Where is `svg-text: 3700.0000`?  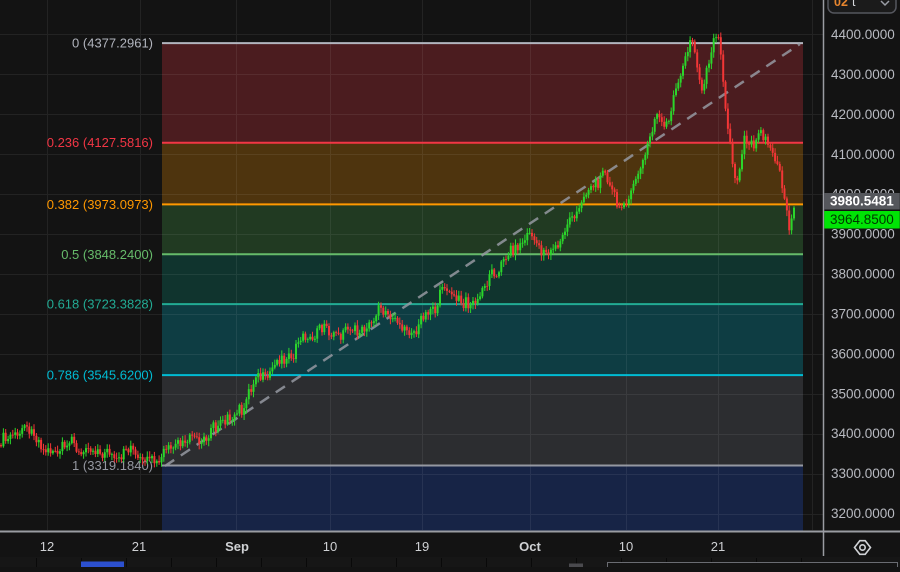
svg-text: 3700.0000 is located at coordinates (863, 313).